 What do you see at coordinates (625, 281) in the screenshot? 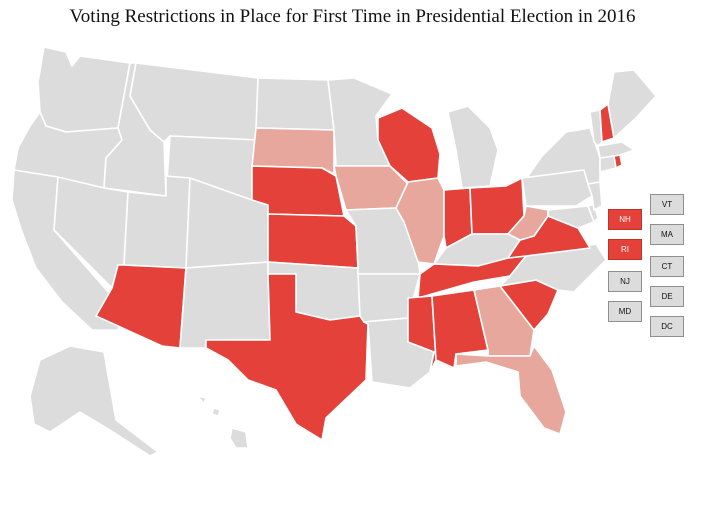
I see `small-state-box-nj: NJ` at bounding box center [625, 281].